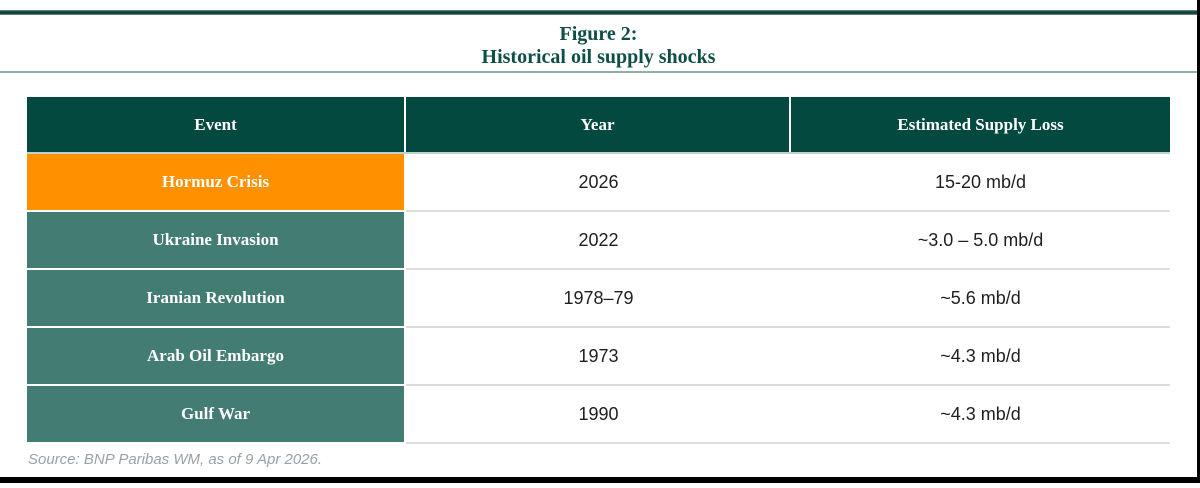 The height and width of the screenshot is (488, 1200). I want to click on year-cell: 2022, so click(598, 240).